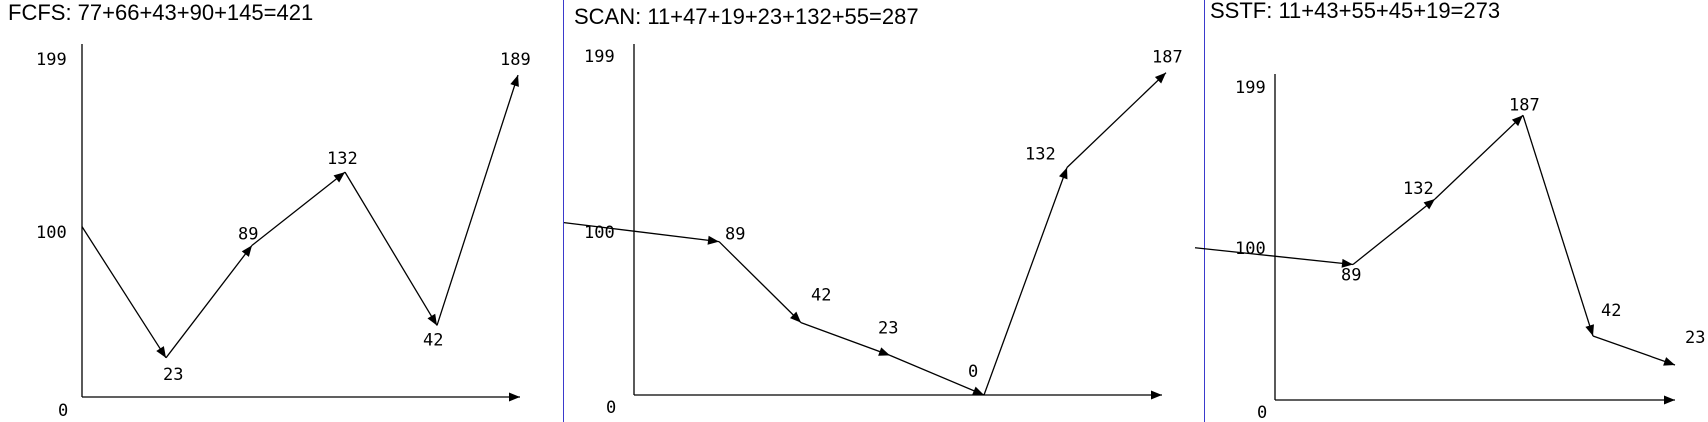 Image resolution: width=1708 pixels, height=422 pixels. Describe the element at coordinates (611, 408) in the screenshot. I see `scan-y-tick-0: 0` at that location.